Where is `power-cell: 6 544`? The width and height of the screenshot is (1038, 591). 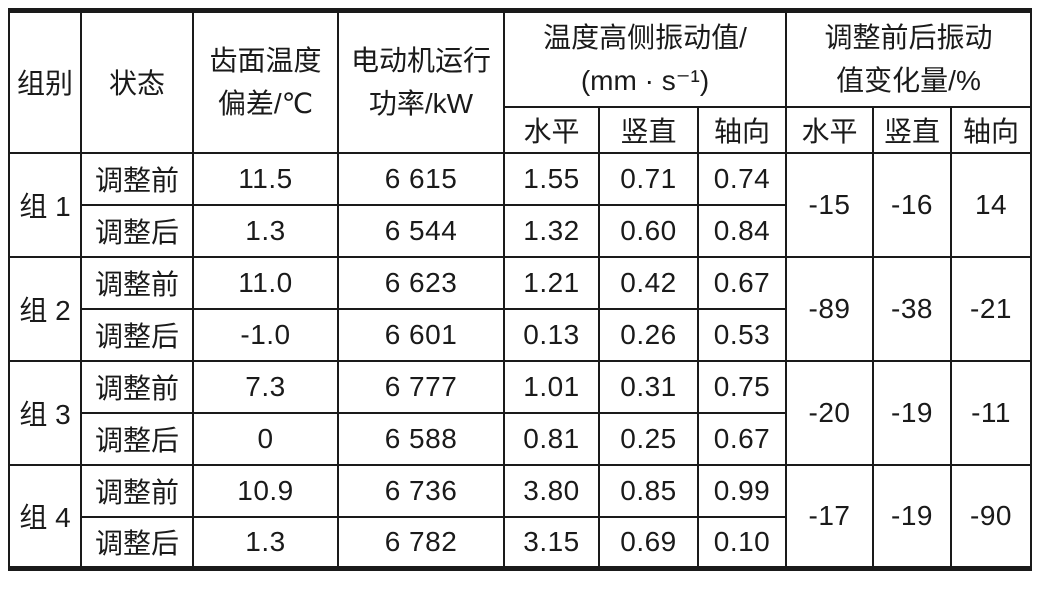 power-cell: 6 544 is located at coordinates (421, 230).